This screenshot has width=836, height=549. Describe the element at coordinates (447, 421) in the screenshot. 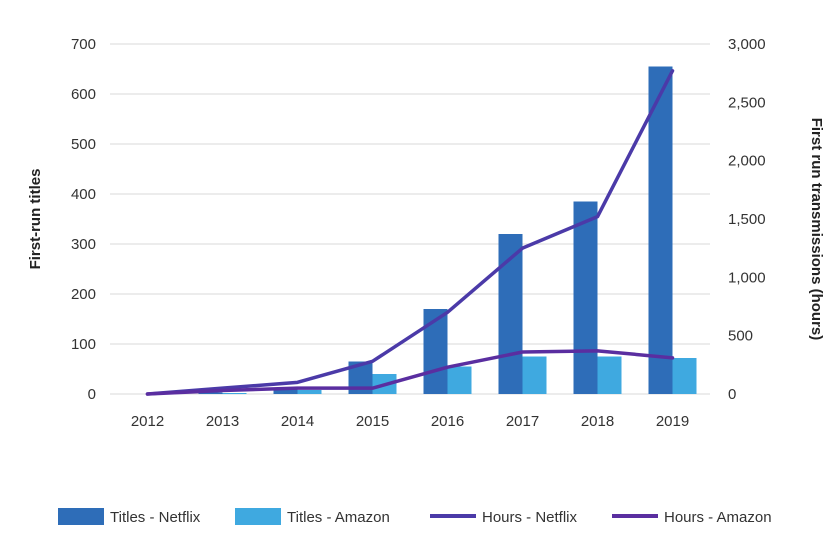

I see `x-tick-label: 2016` at that location.